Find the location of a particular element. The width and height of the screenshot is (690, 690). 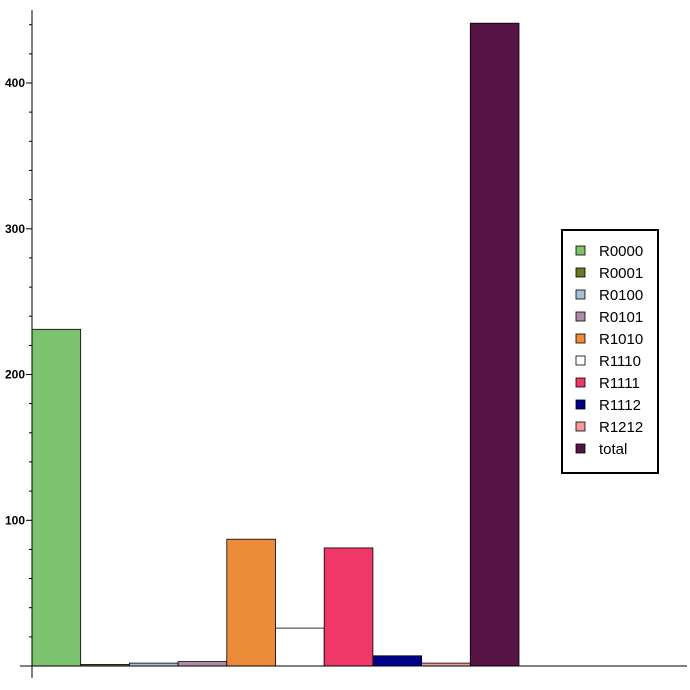

legend-swatch-r0000 is located at coordinates (580, 250).